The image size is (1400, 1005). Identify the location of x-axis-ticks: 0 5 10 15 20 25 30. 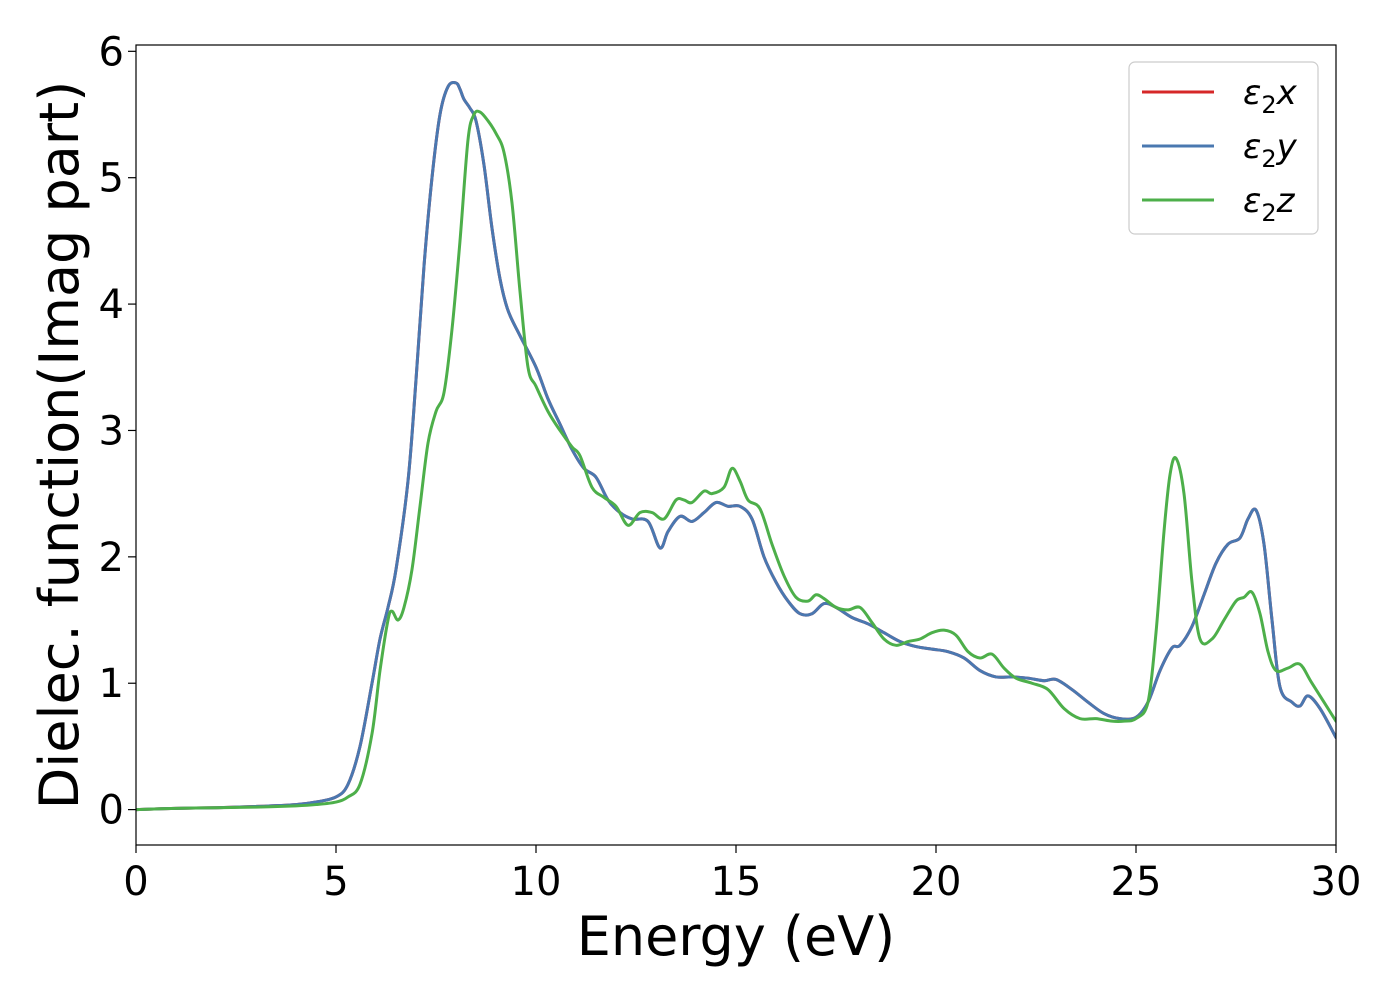
(742, 875).